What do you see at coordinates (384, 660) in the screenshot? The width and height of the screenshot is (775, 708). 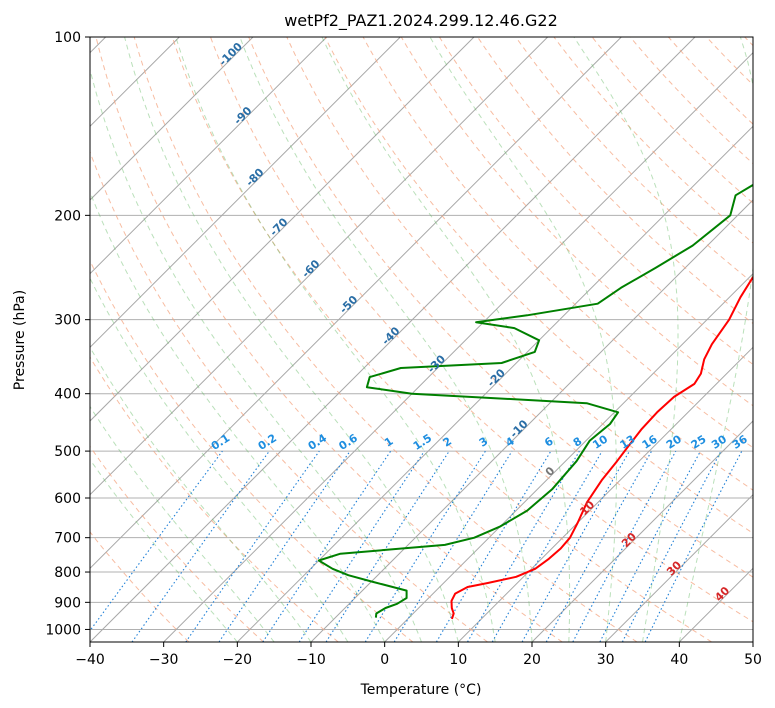 I see `x-tick-label: 0` at bounding box center [384, 660].